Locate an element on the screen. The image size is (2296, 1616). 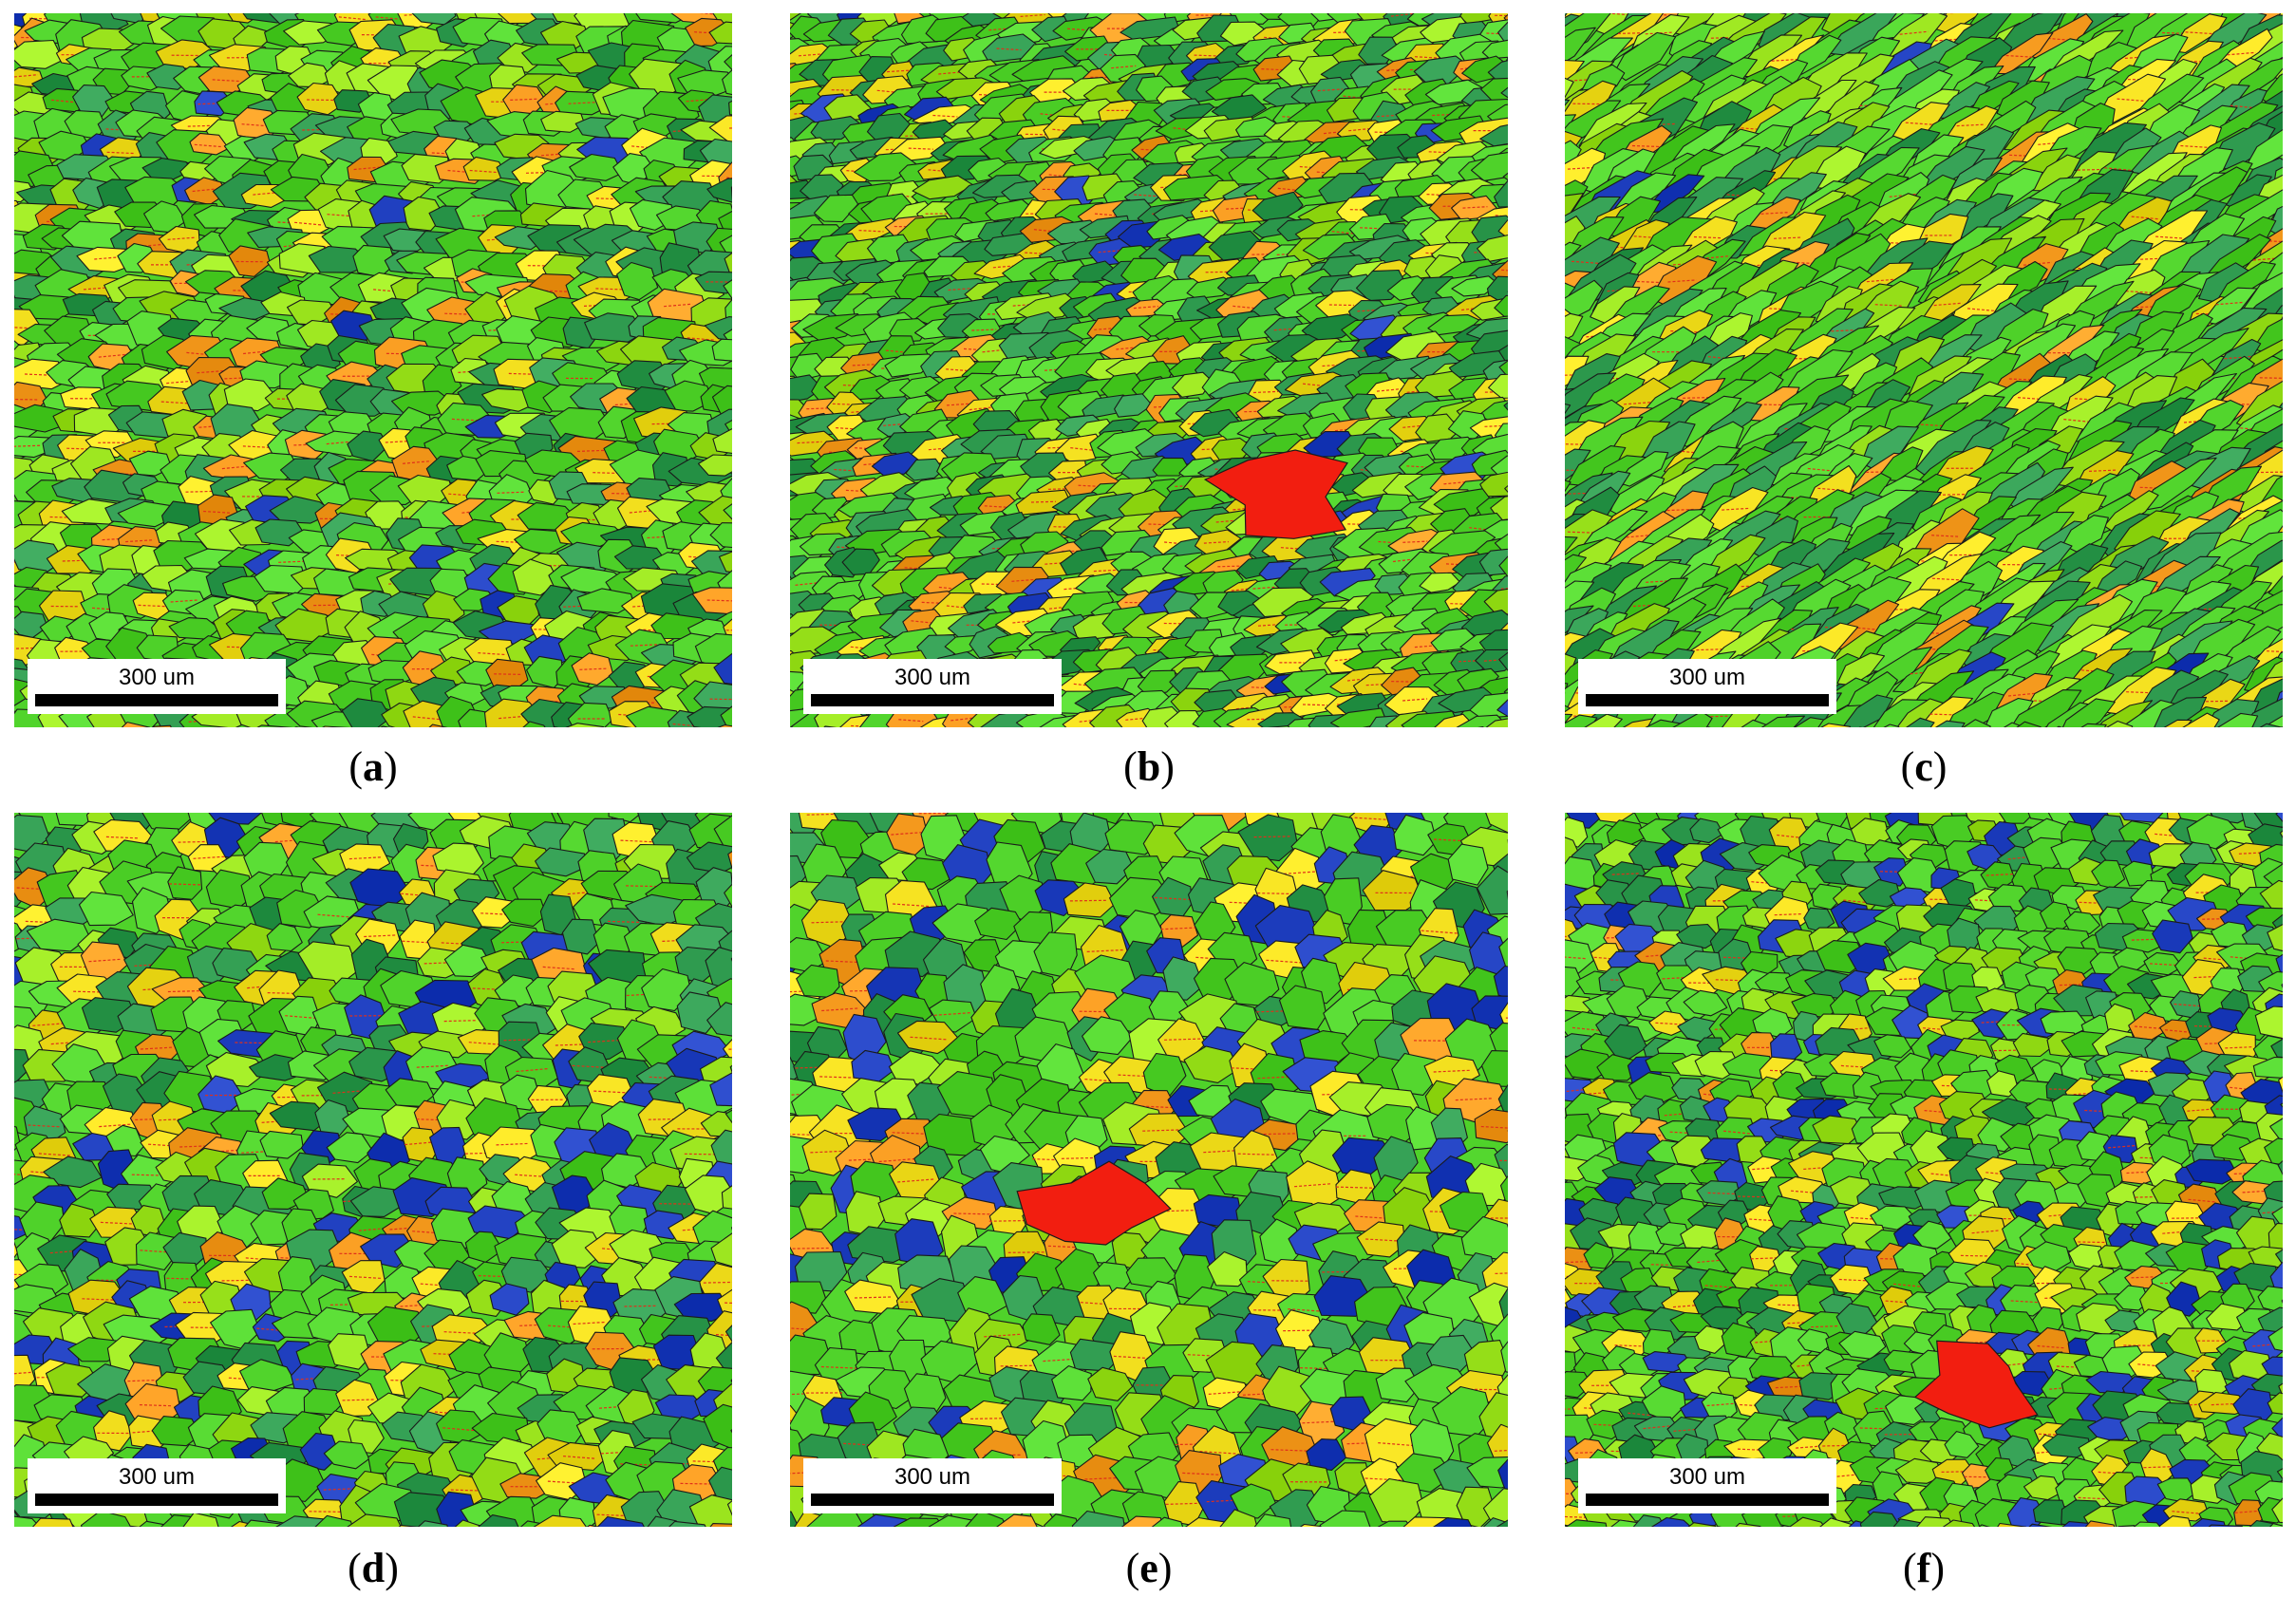
scale-bar-line-b is located at coordinates (932, 700).